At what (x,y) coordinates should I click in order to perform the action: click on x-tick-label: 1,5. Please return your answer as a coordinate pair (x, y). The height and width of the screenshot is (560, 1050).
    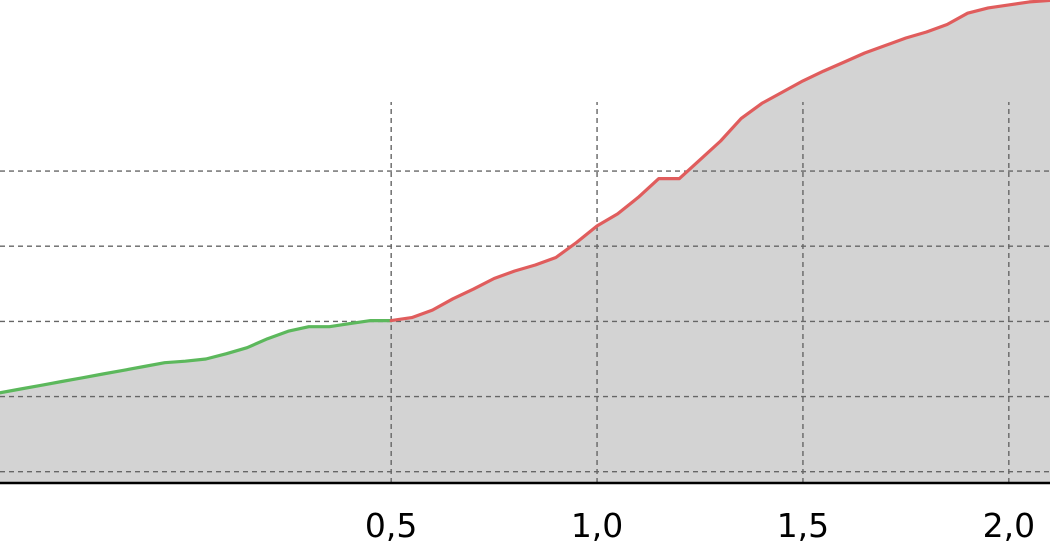
    Looking at the image, I should click on (803, 525).